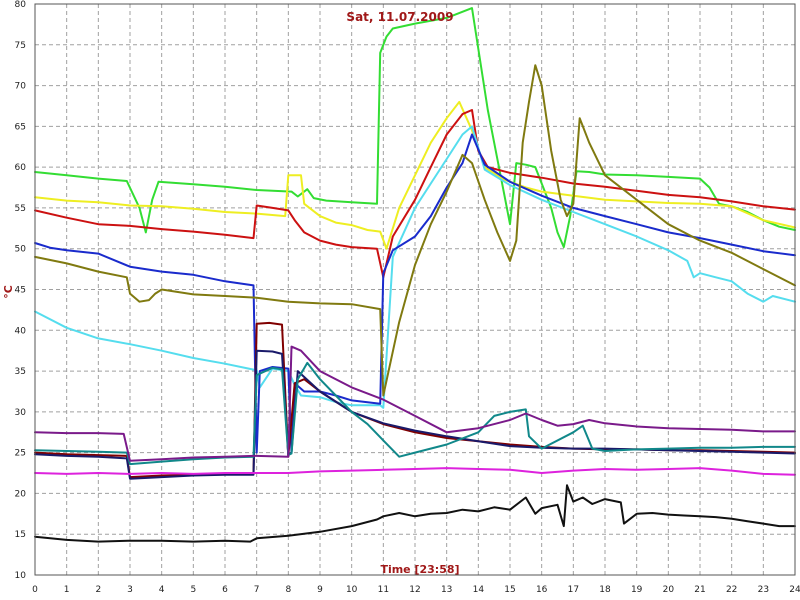 This screenshot has width=800, height=600. What do you see at coordinates (414, 590) in the screenshot?
I see `x-tick-label: 12` at bounding box center [414, 590].